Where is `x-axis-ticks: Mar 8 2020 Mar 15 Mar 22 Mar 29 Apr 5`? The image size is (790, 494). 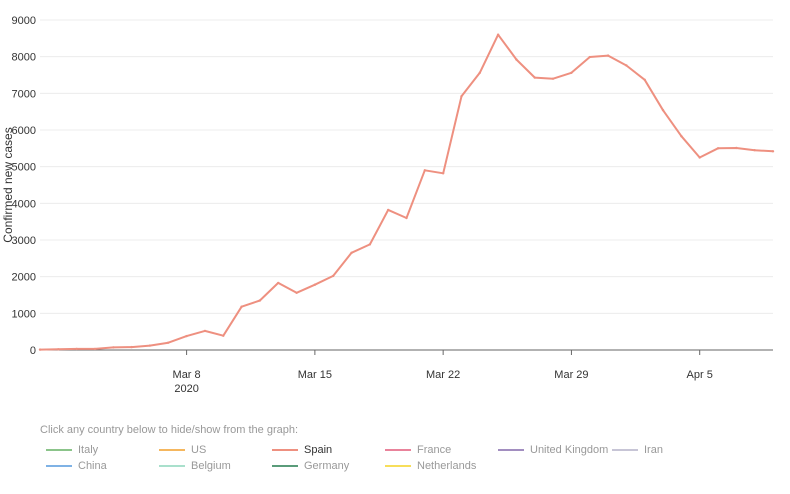 x-axis-ticks: Mar 8 2020 Mar 15 Mar 22 Mar 29 Apr 5 is located at coordinates (443, 372).